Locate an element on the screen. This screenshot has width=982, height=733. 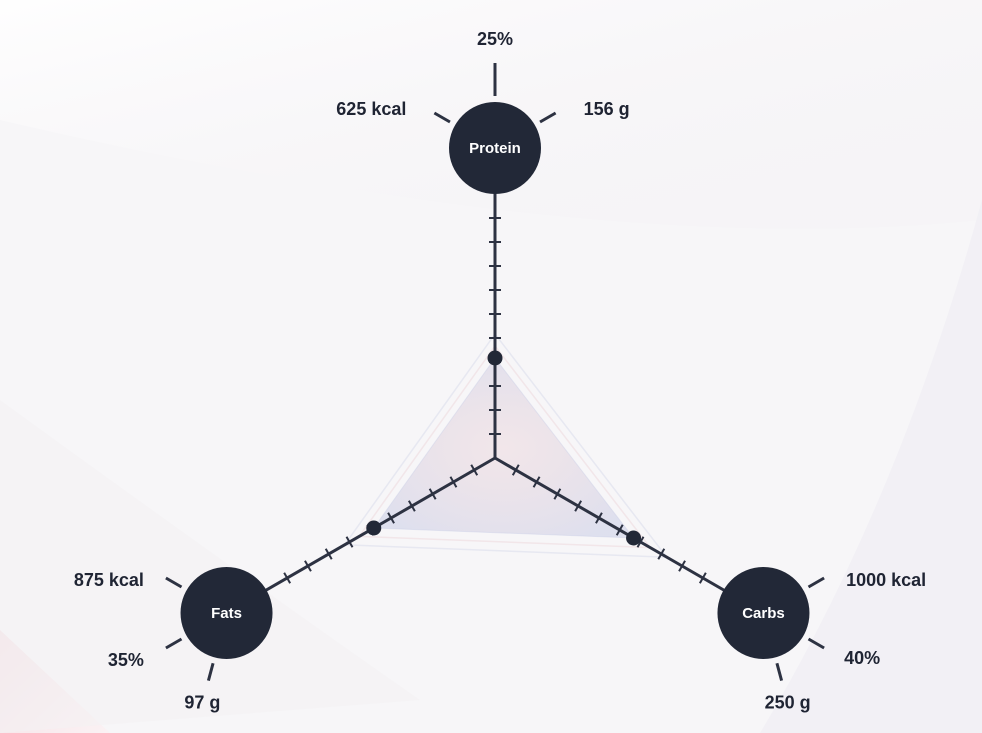
carbs-grams-label: 250 g is located at coordinates (788, 703).